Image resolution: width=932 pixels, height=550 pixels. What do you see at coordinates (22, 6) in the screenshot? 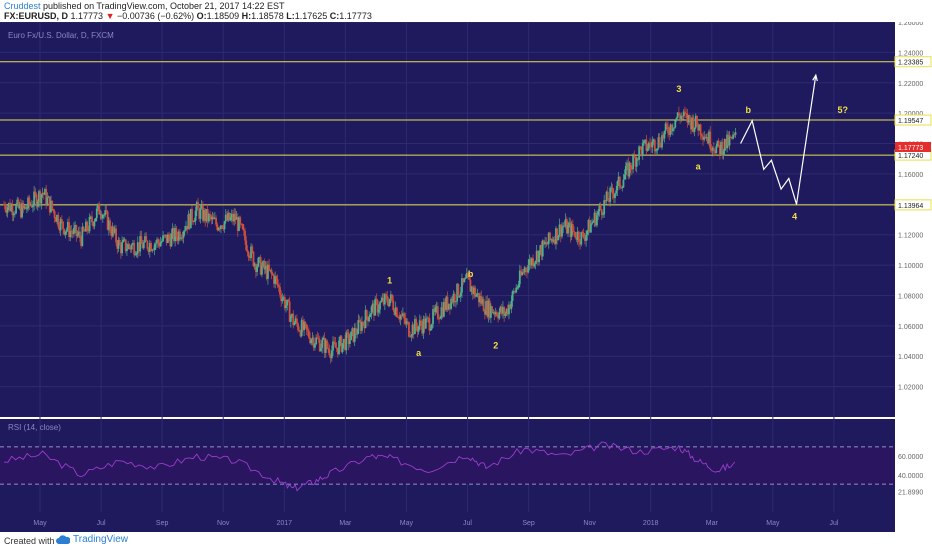
I see `author-link: Cruddest` at bounding box center [22, 6].